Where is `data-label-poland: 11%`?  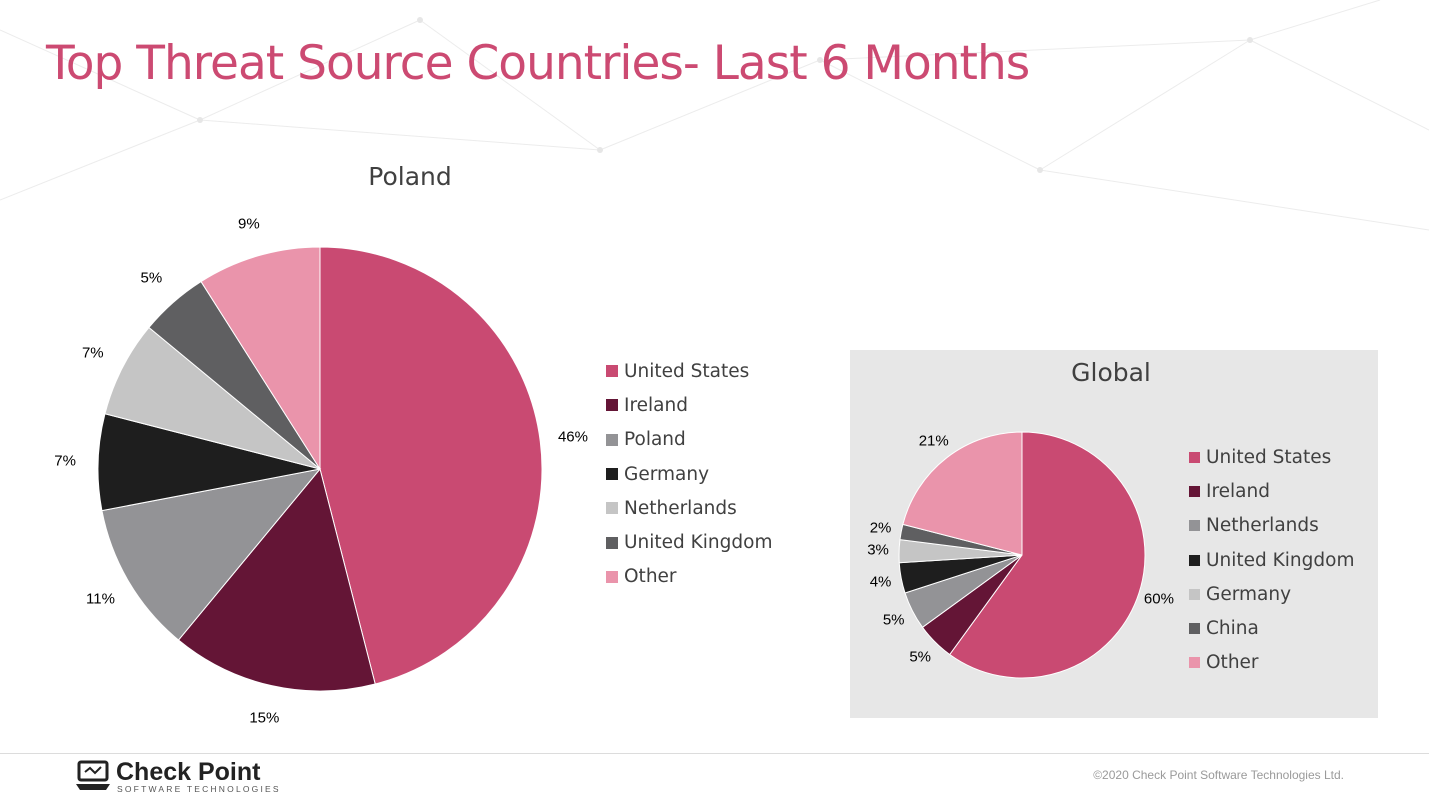 data-label-poland: 11% is located at coordinates (100, 599).